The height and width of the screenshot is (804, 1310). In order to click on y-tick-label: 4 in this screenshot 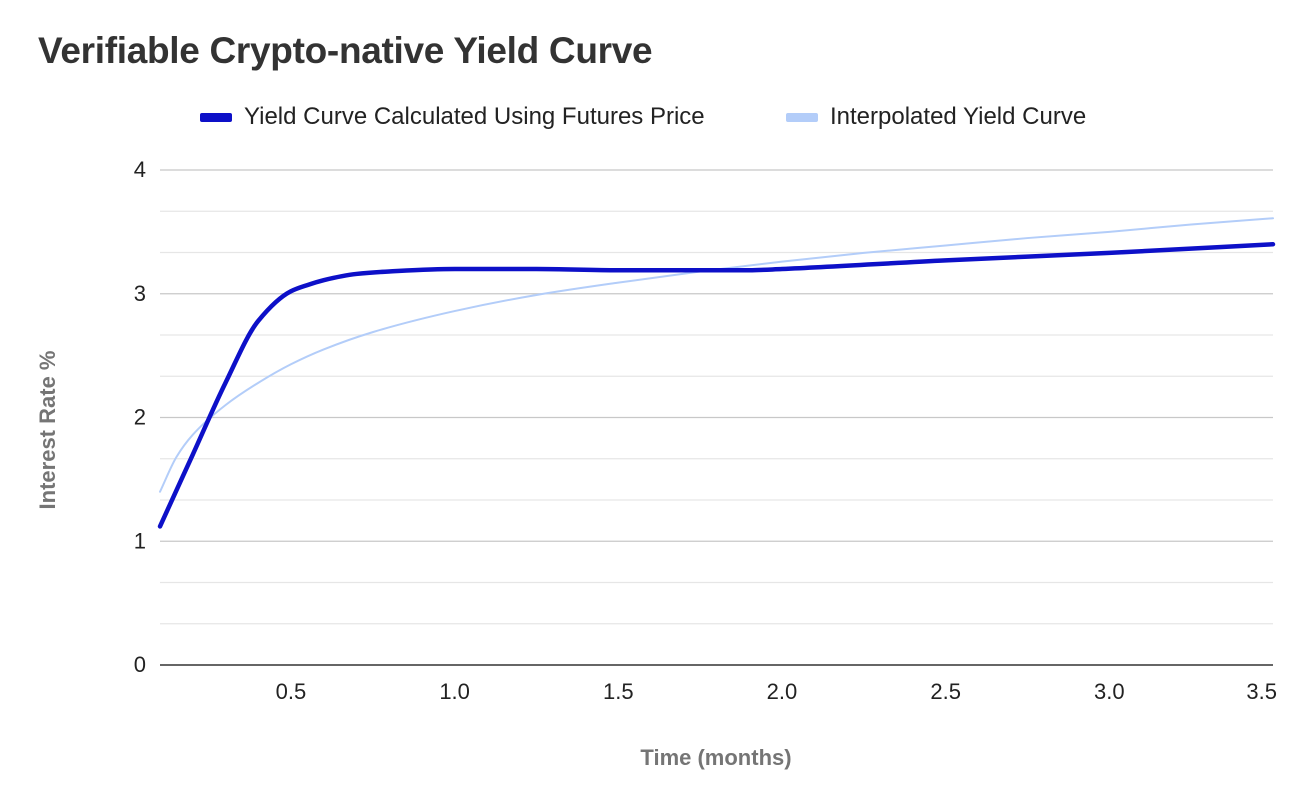, I will do `click(140, 169)`.